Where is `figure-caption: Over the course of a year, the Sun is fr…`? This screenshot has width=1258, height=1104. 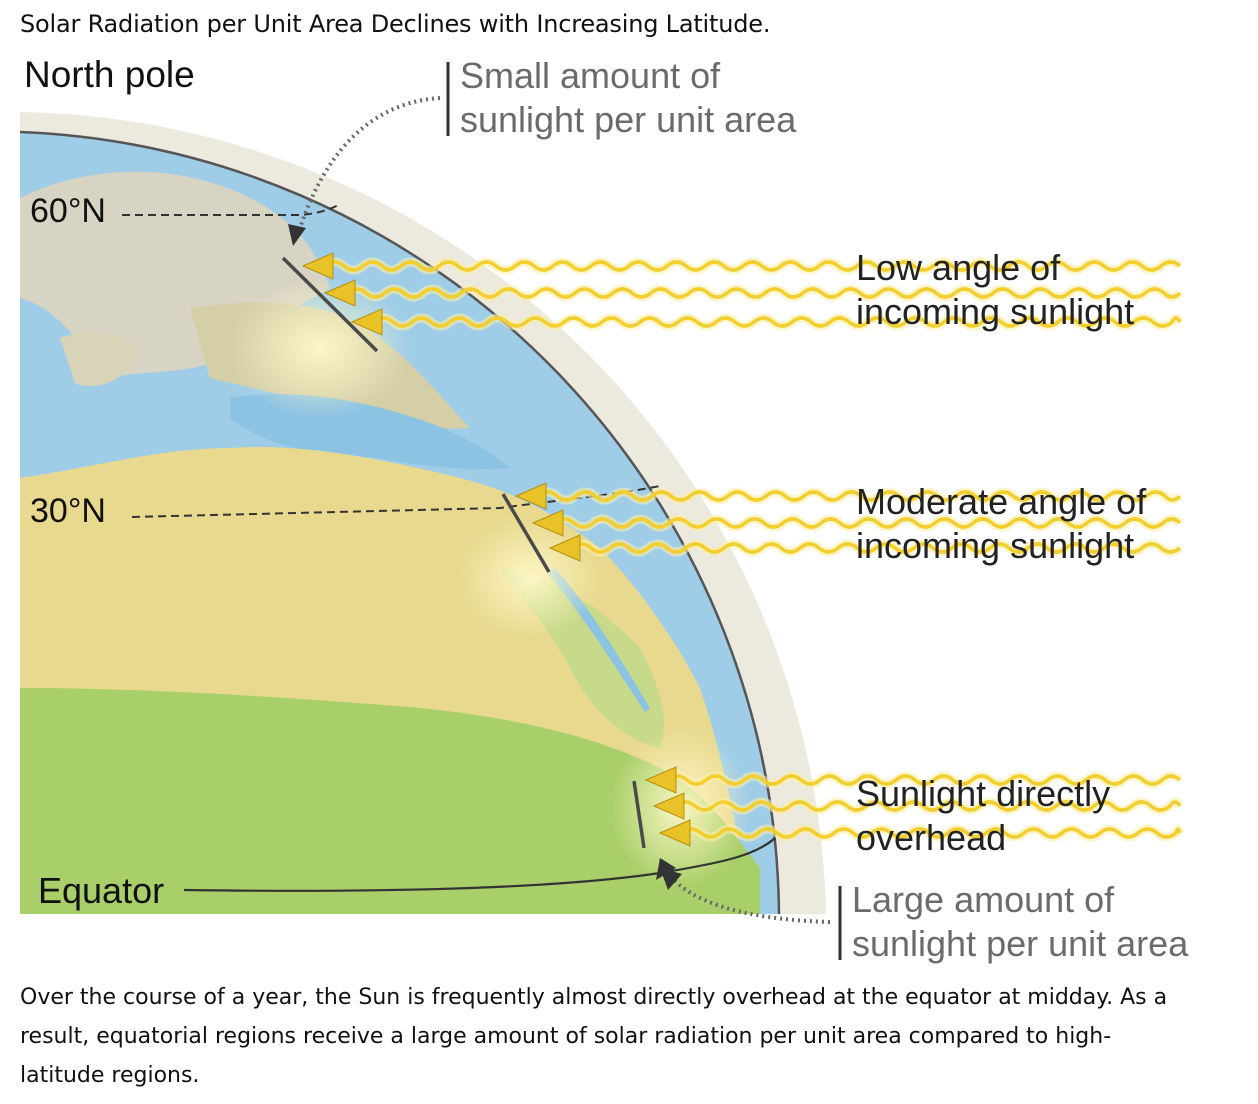
figure-caption: Over the course of a year, the Sun is fr… is located at coordinates (620, 1036).